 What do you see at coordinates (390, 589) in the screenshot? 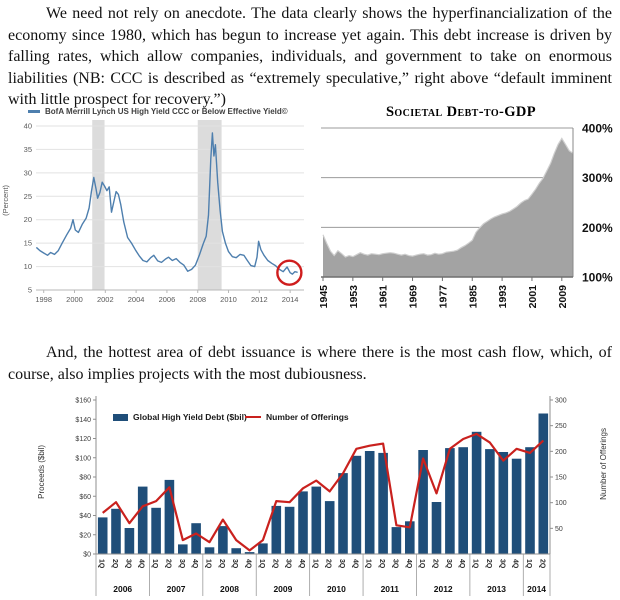
I see `svg-text: 2011` at bounding box center [390, 589].